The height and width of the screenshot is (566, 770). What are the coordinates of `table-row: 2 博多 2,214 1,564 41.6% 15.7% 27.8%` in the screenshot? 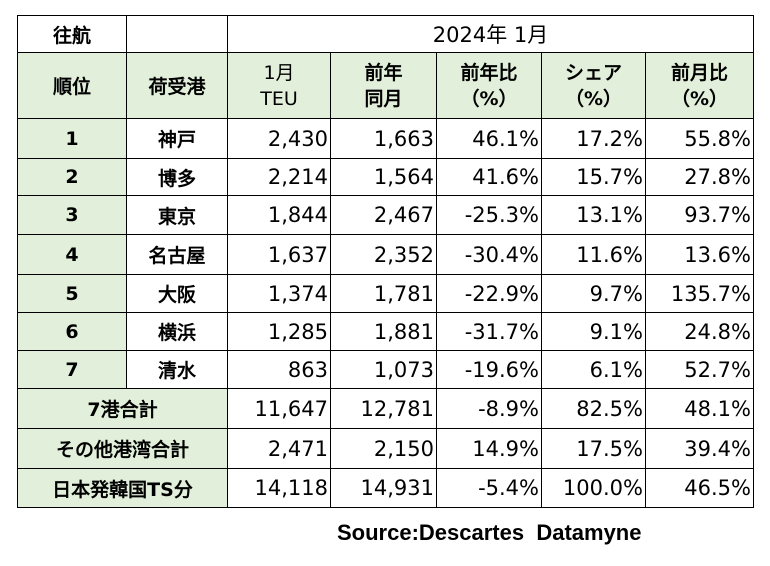 It's located at (385, 177).